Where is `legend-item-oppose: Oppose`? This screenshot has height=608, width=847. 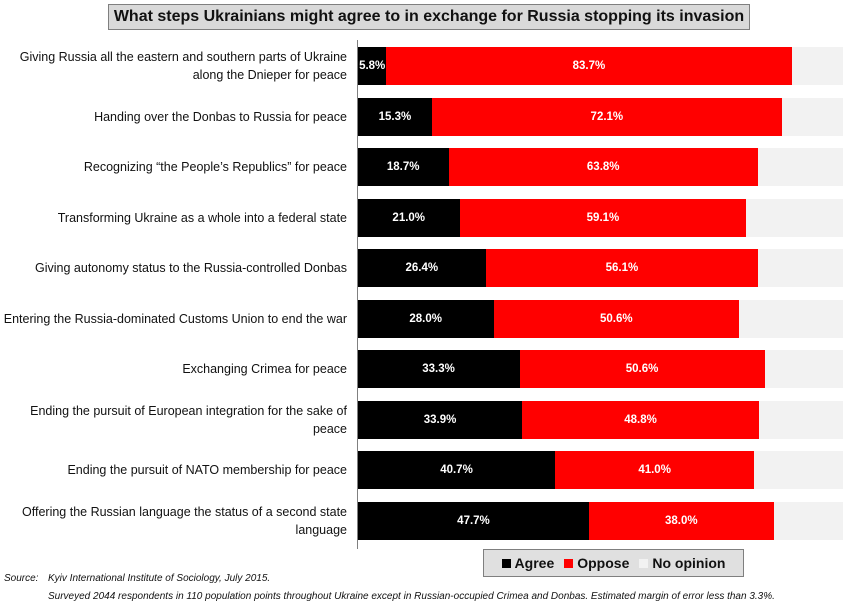 legend-item-oppose: Oppose is located at coordinates (596, 563).